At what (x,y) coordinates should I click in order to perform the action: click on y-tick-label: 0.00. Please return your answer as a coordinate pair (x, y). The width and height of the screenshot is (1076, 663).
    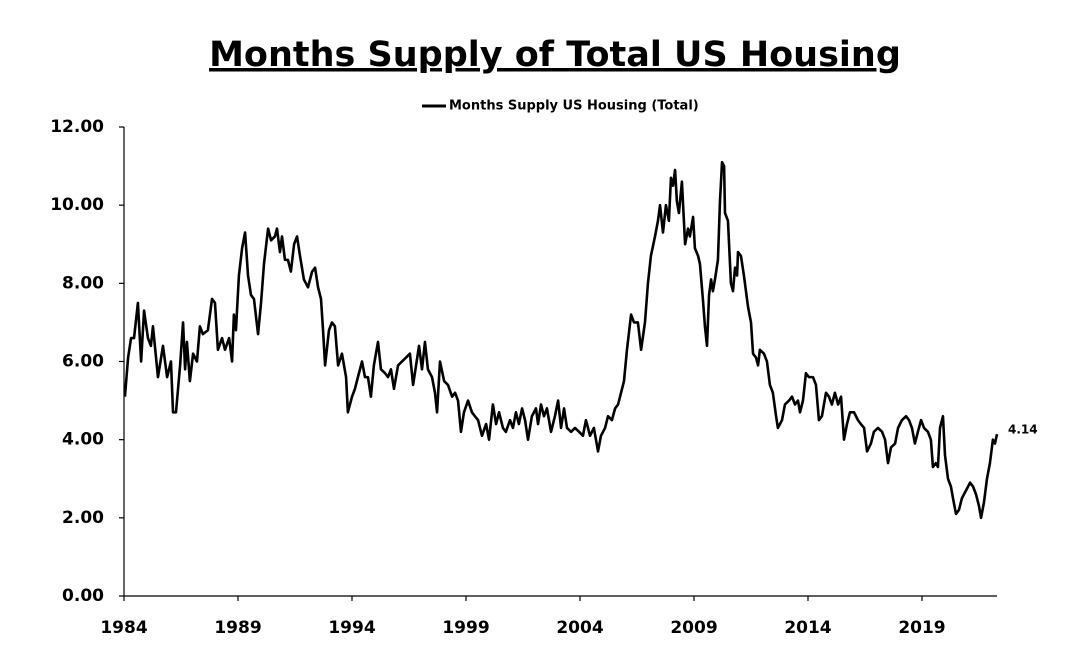
    Looking at the image, I should click on (83, 596).